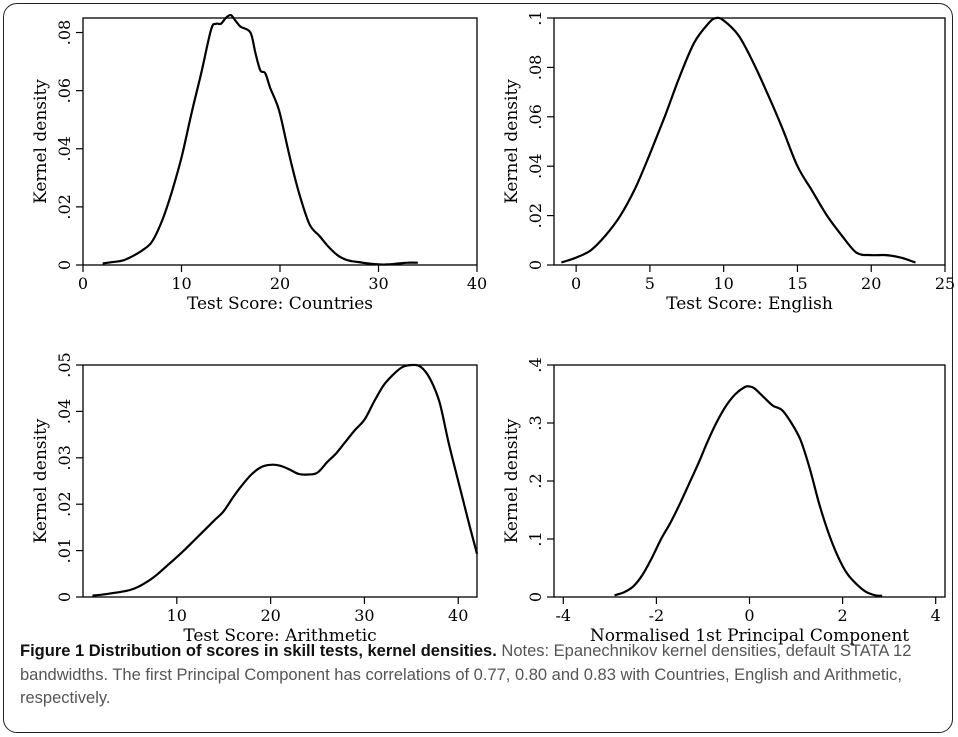 This screenshot has width=958, height=737. I want to click on x-axis-title: Test Score: English, so click(749, 304).